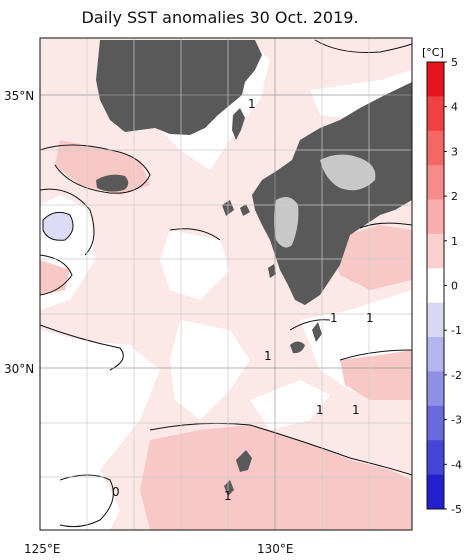  What do you see at coordinates (454, 62) in the screenshot?
I see `colorbar-tick-label: 5` at bounding box center [454, 62].